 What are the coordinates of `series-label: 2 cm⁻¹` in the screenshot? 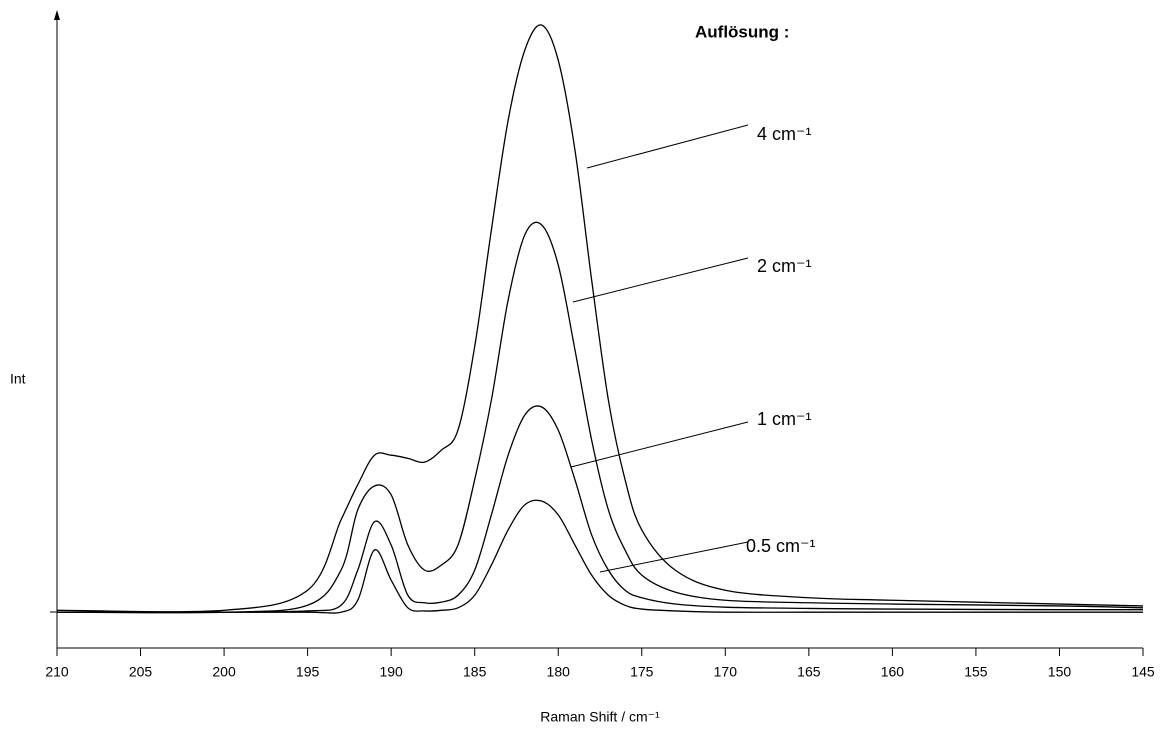 It's located at (784, 266).